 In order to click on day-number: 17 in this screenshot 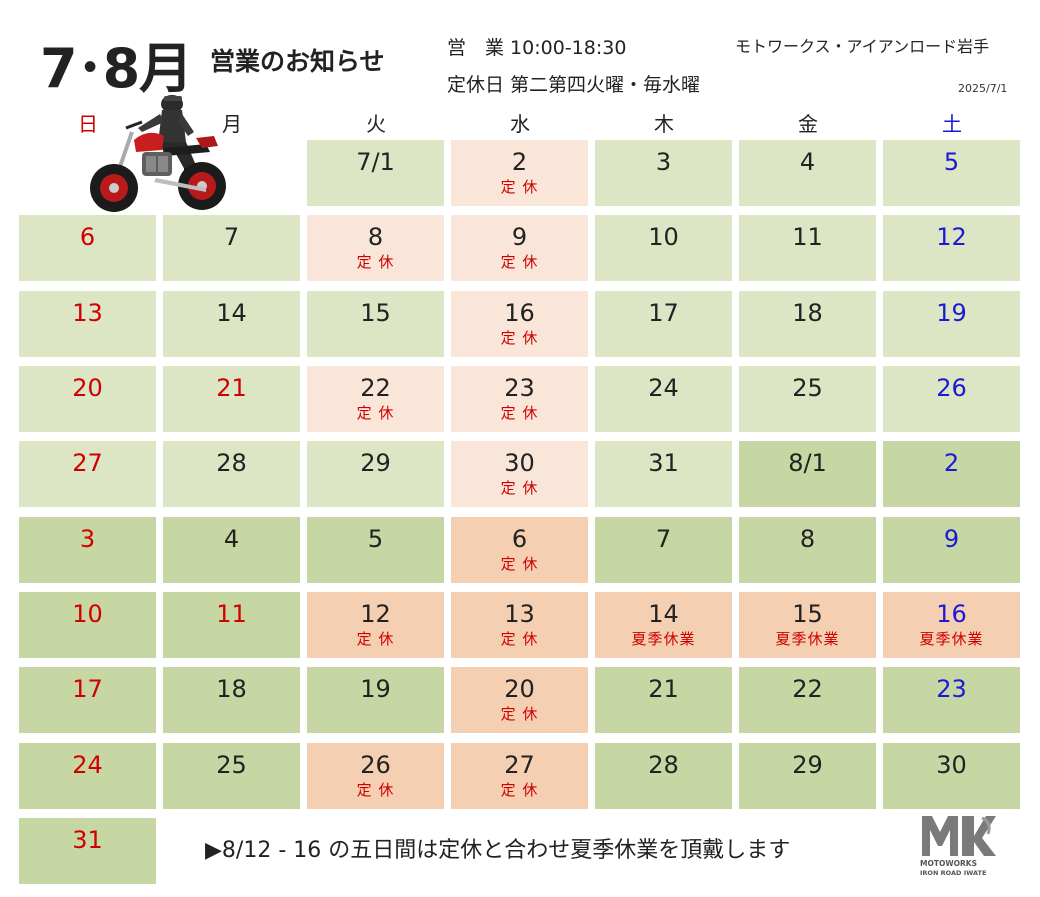, I will do `click(87, 689)`.